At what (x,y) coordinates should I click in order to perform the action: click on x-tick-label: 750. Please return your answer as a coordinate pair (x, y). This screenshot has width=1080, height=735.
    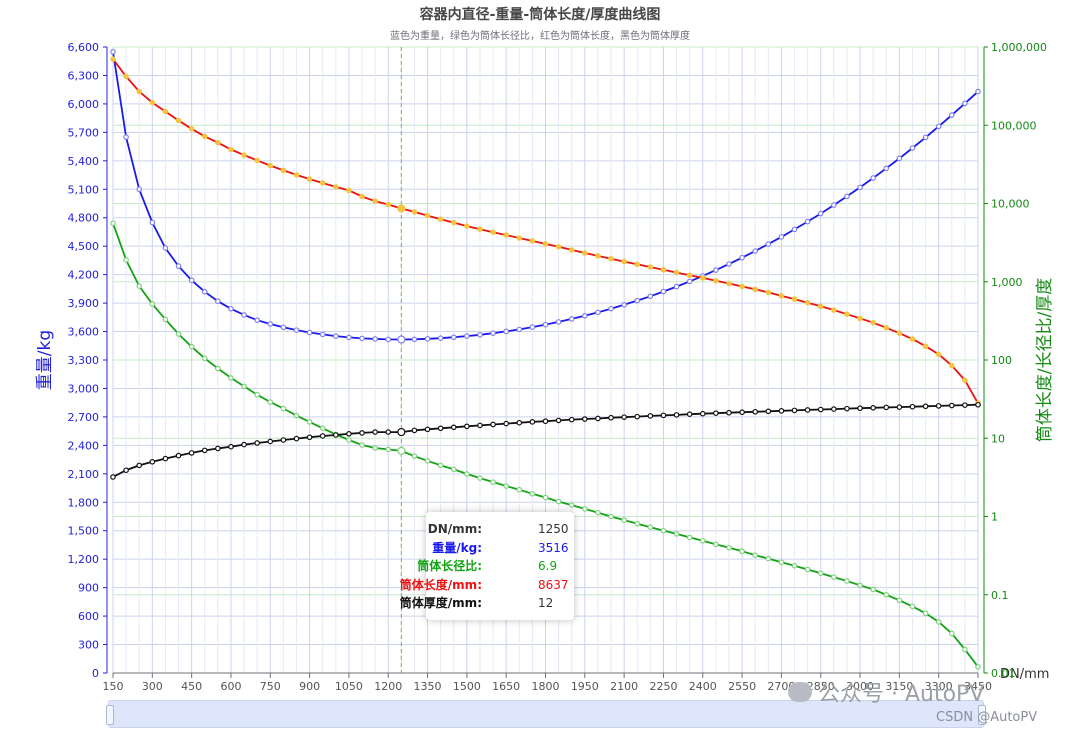
    Looking at the image, I should click on (270, 686).